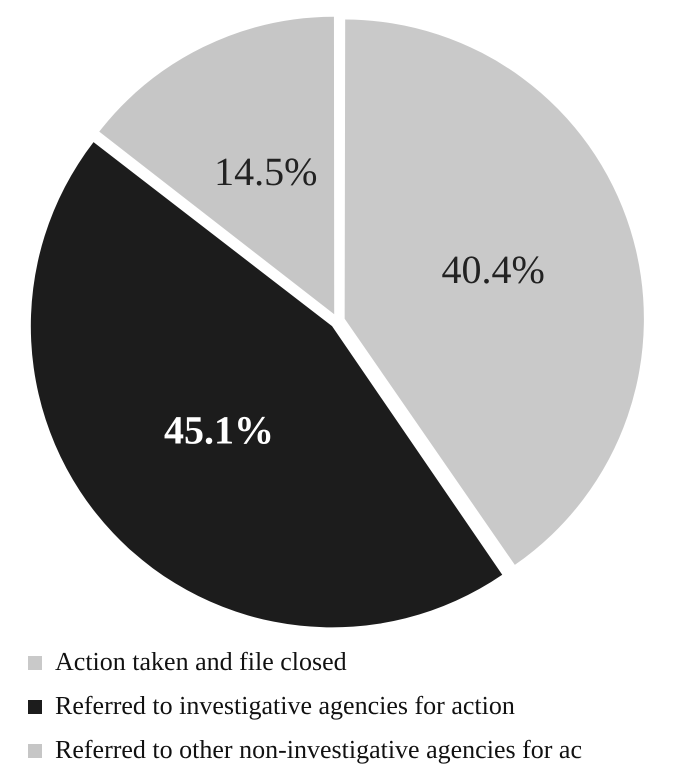 This screenshot has width=675, height=774. What do you see at coordinates (318, 749) in the screenshot?
I see `legend-label: Referred to other non-investigative agencies for ac` at bounding box center [318, 749].